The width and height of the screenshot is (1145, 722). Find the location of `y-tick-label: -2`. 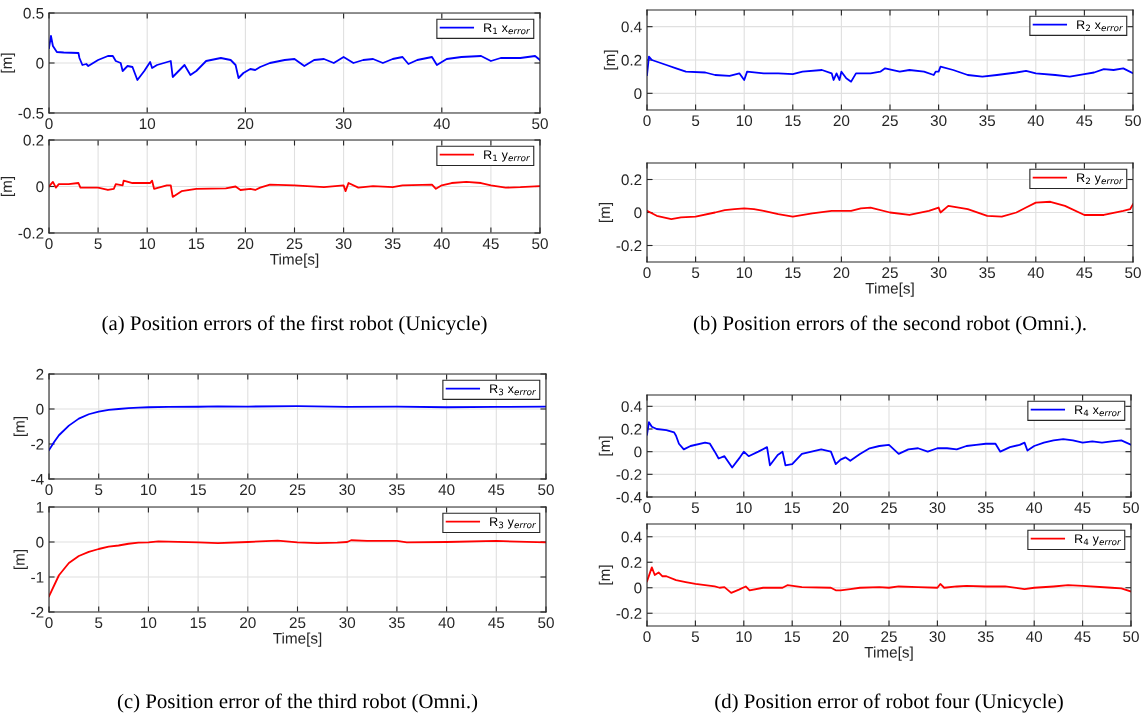

y-tick-label: -2 is located at coordinates (37, 612).